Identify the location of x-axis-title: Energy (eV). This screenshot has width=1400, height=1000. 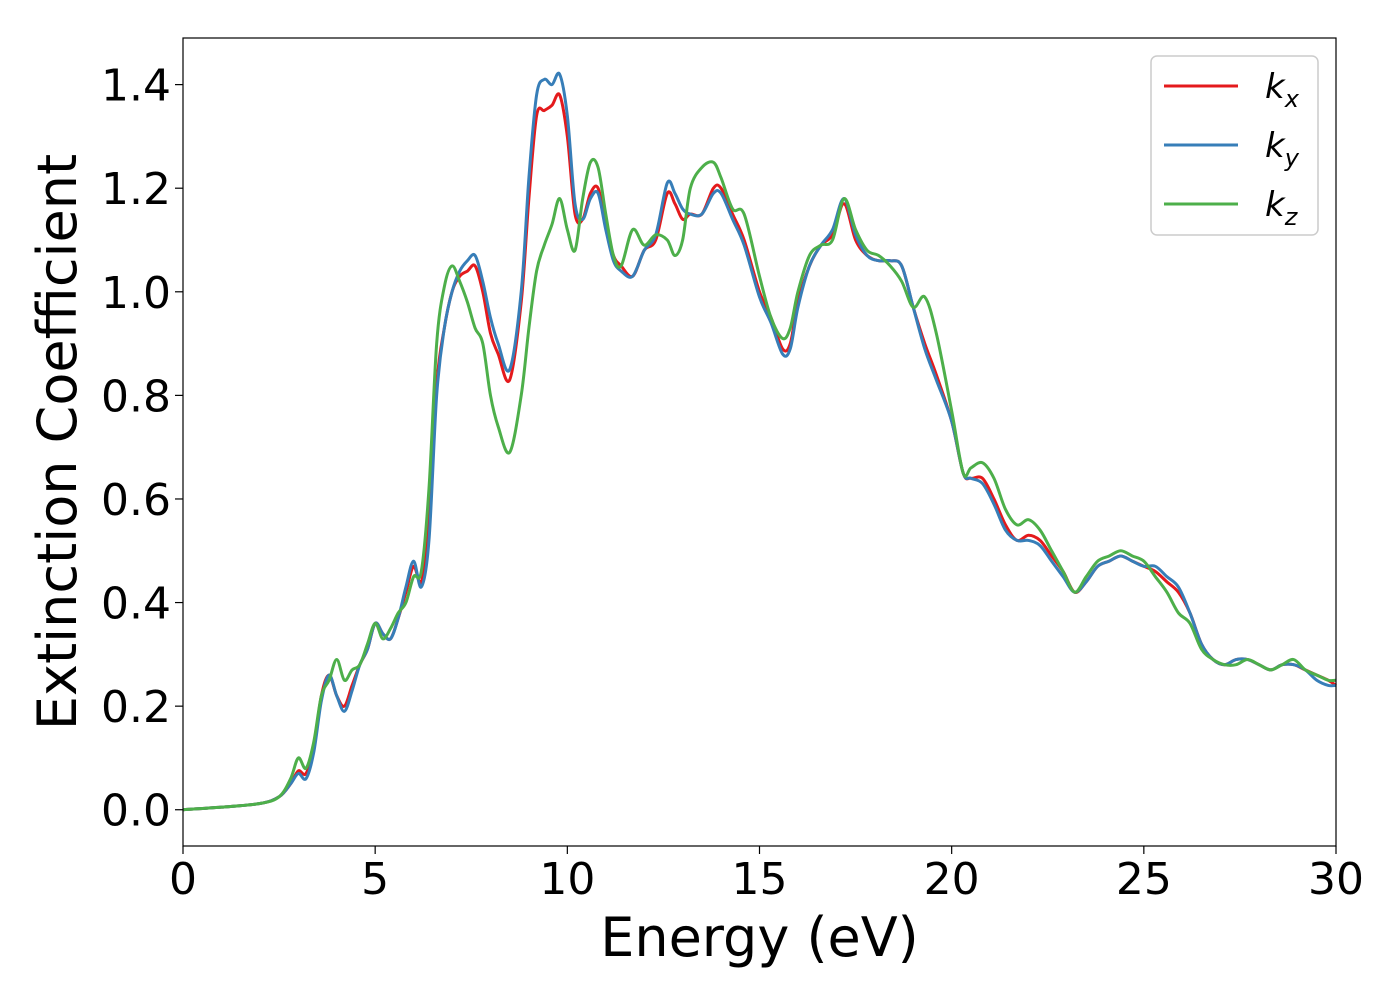
(759, 937).